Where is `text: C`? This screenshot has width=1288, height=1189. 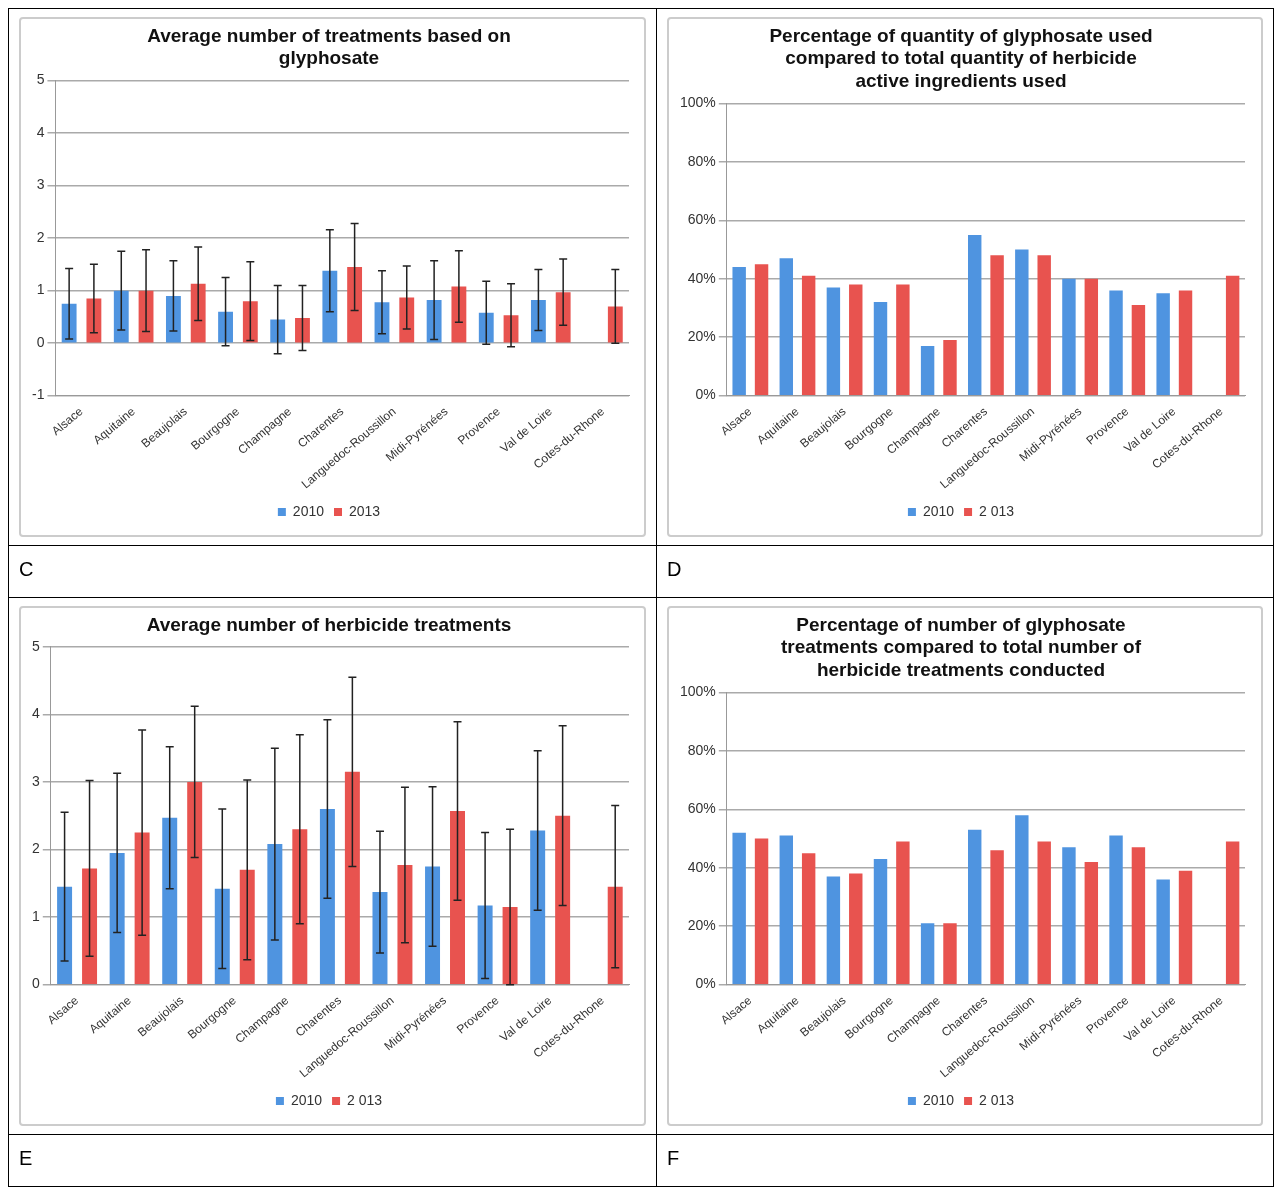 text: C is located at coordinates (332, 571).